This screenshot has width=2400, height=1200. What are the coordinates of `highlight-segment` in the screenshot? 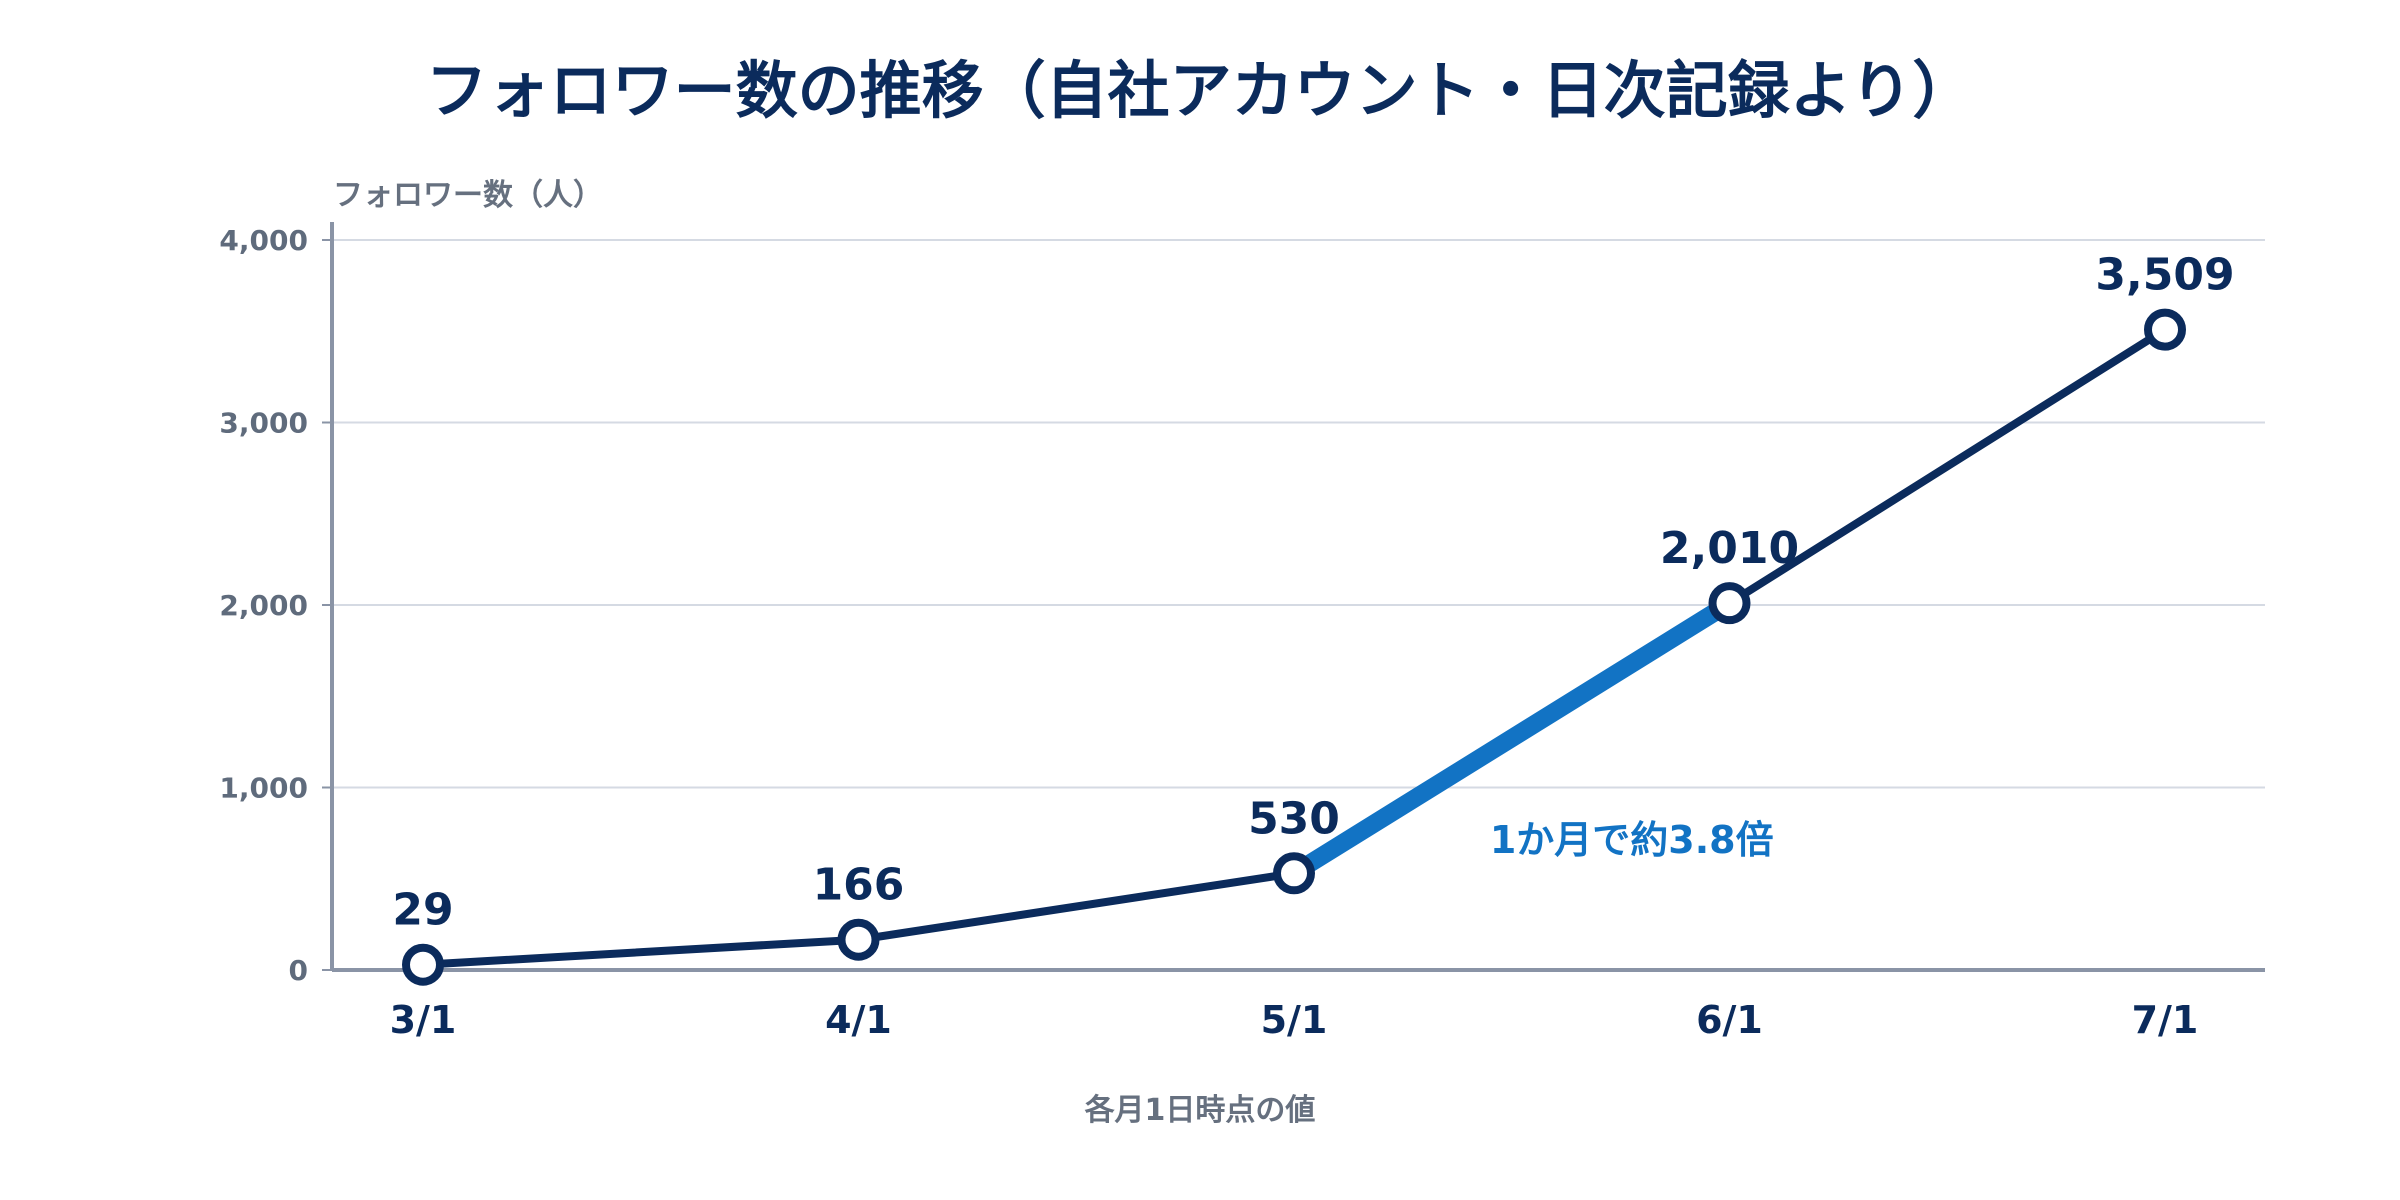 It's located at (1512, 738).